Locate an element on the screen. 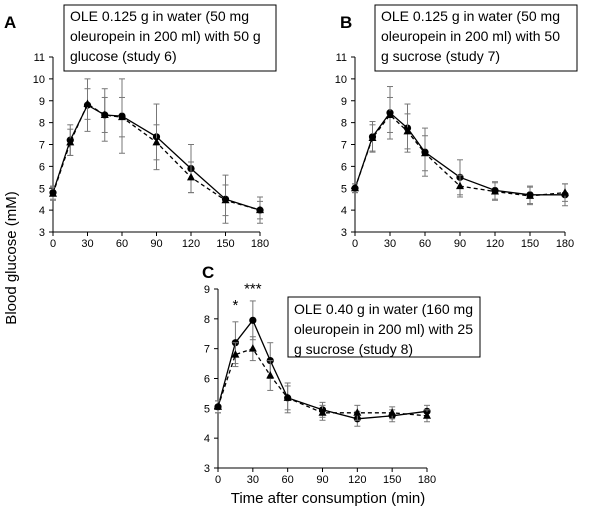  note-text-line: g sucrose (study 7) is located at coordinates (440, 56).